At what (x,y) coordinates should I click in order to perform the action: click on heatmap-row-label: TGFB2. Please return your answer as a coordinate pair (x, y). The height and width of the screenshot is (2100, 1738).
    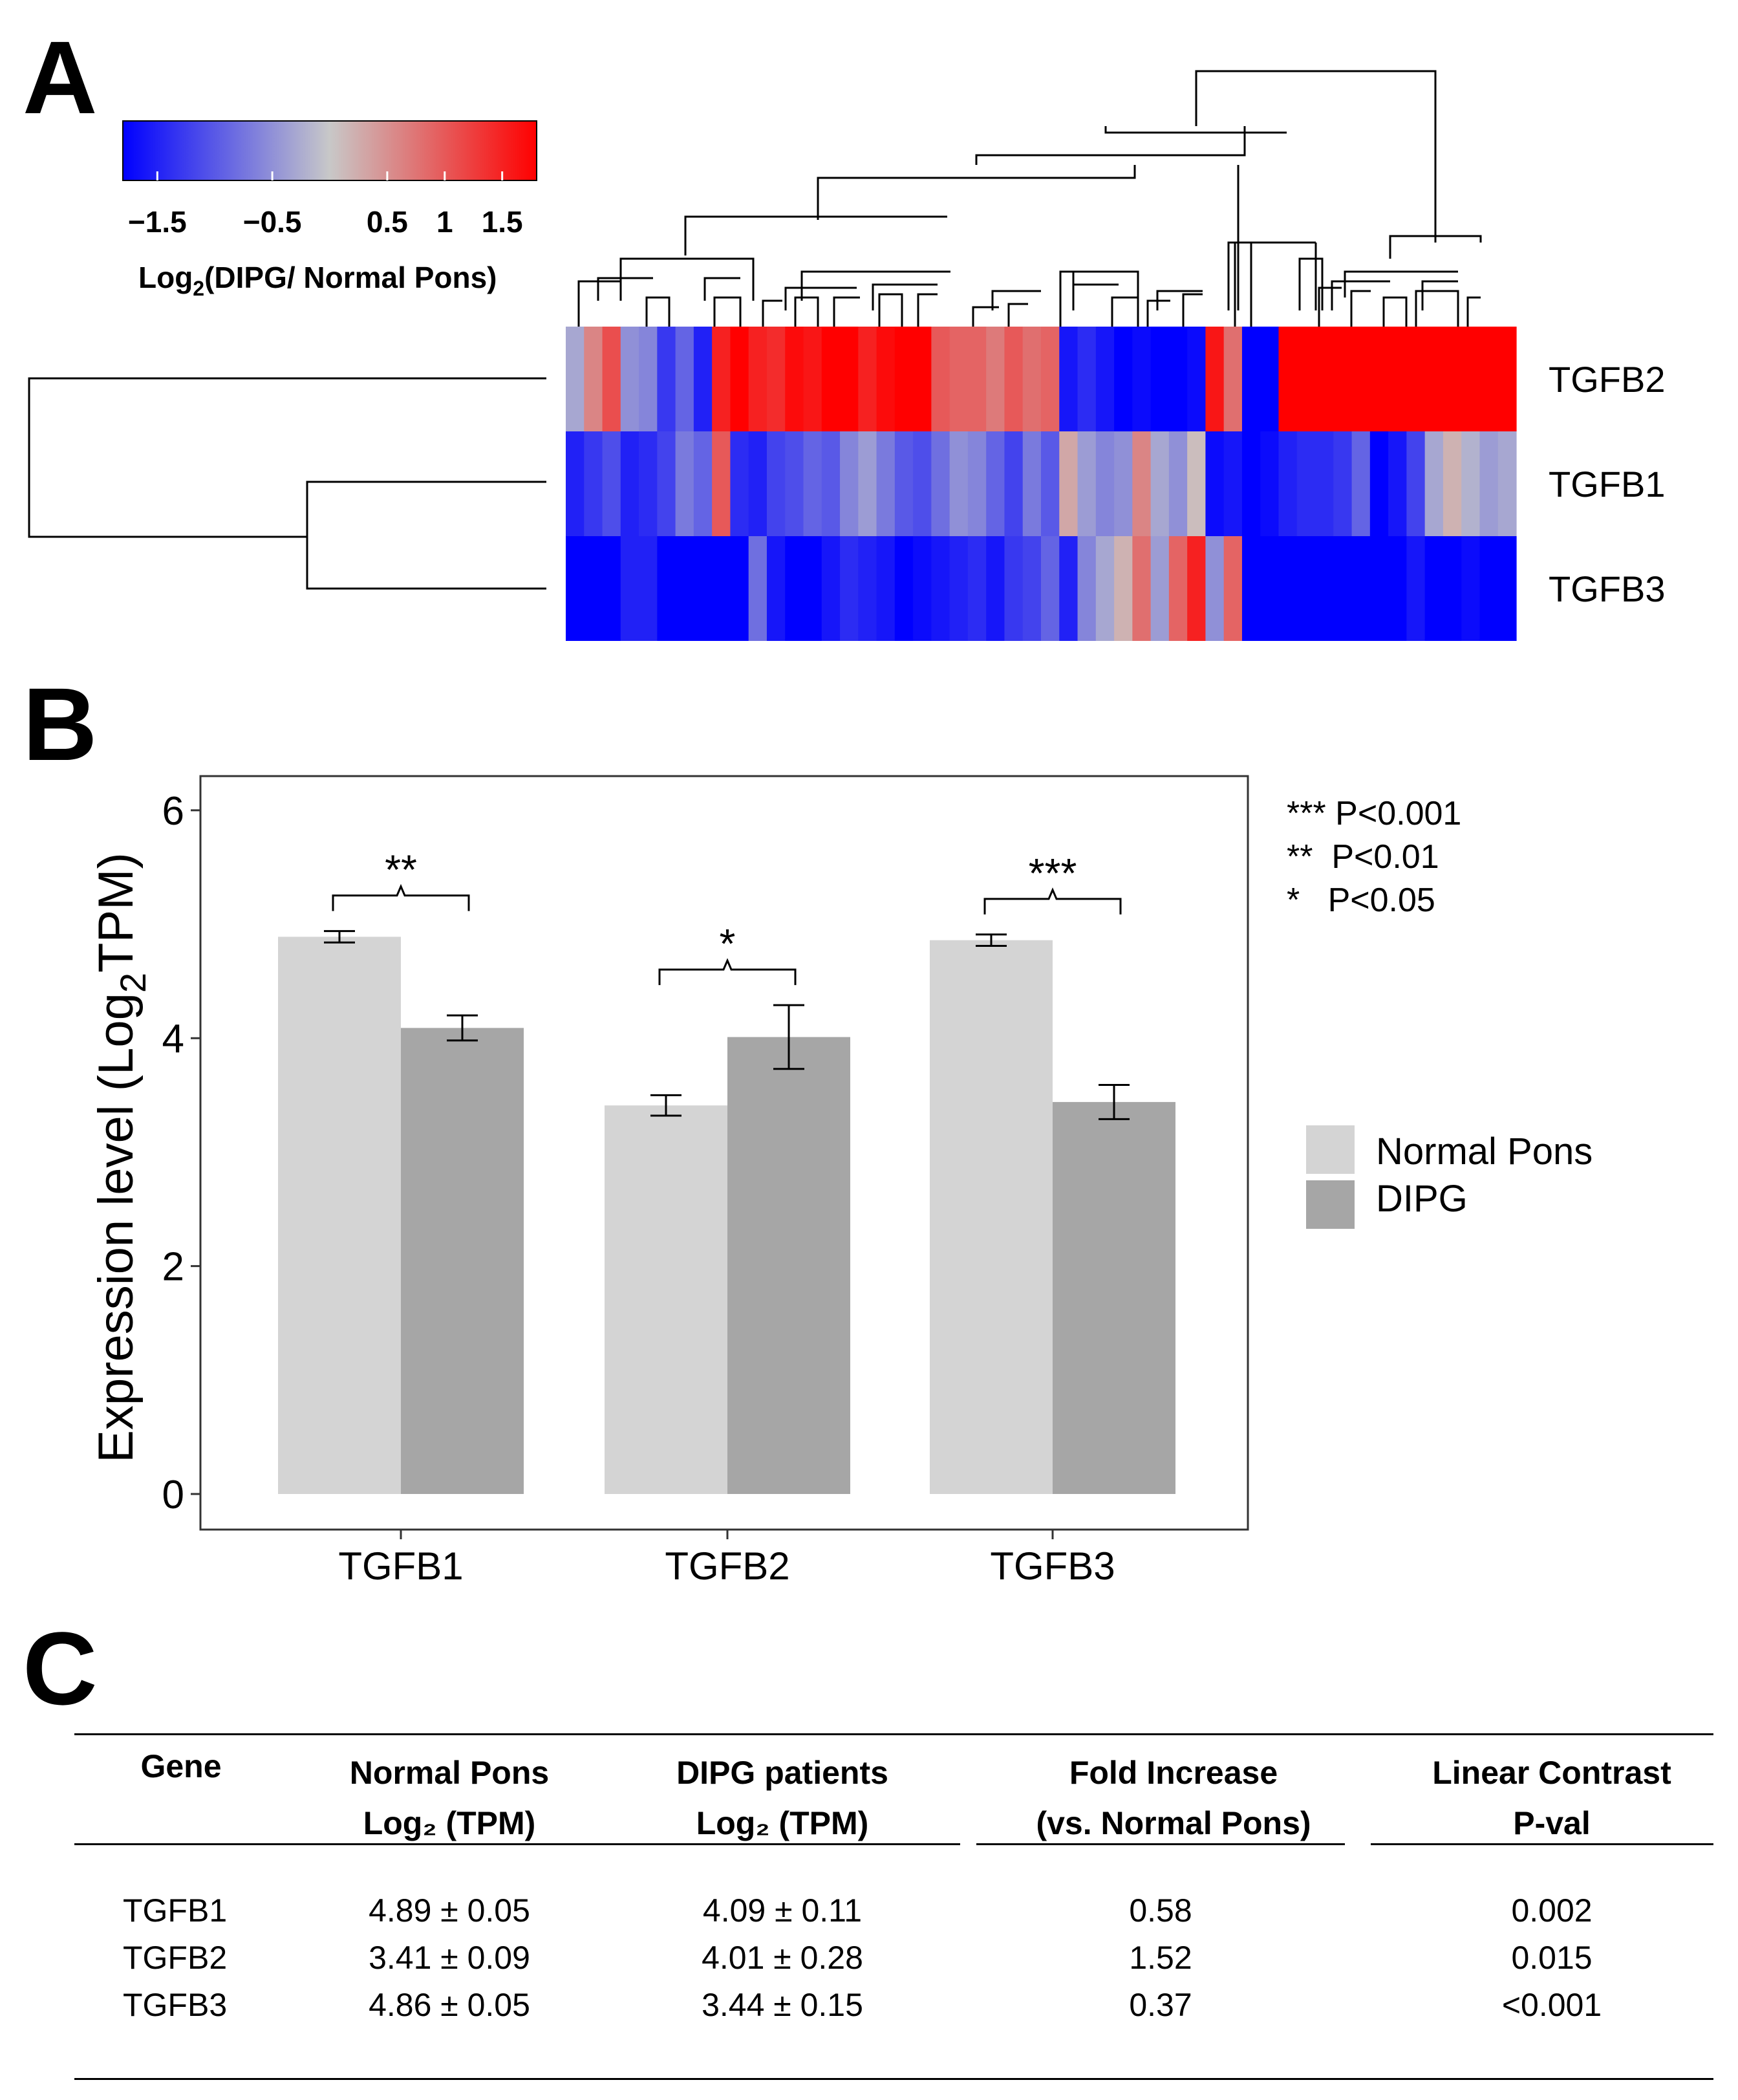
    Looking at the image, I should click on (1607, 379).